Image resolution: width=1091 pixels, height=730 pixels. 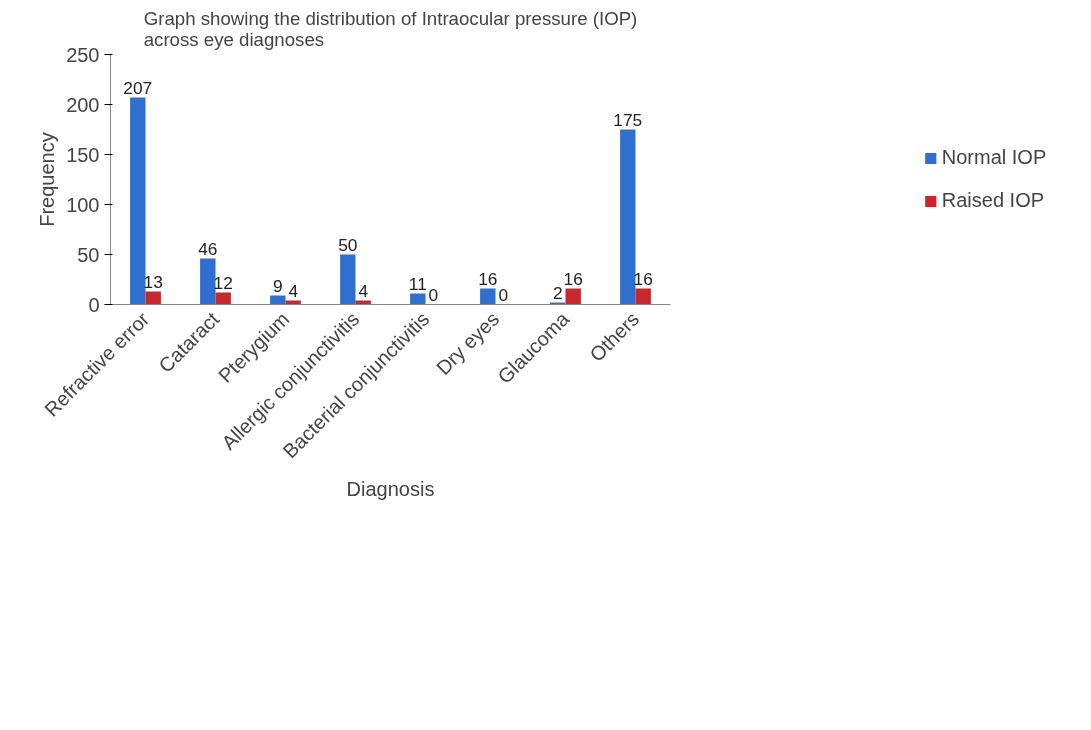 I want to click on data-label: 2, so click(x=557, y=292).